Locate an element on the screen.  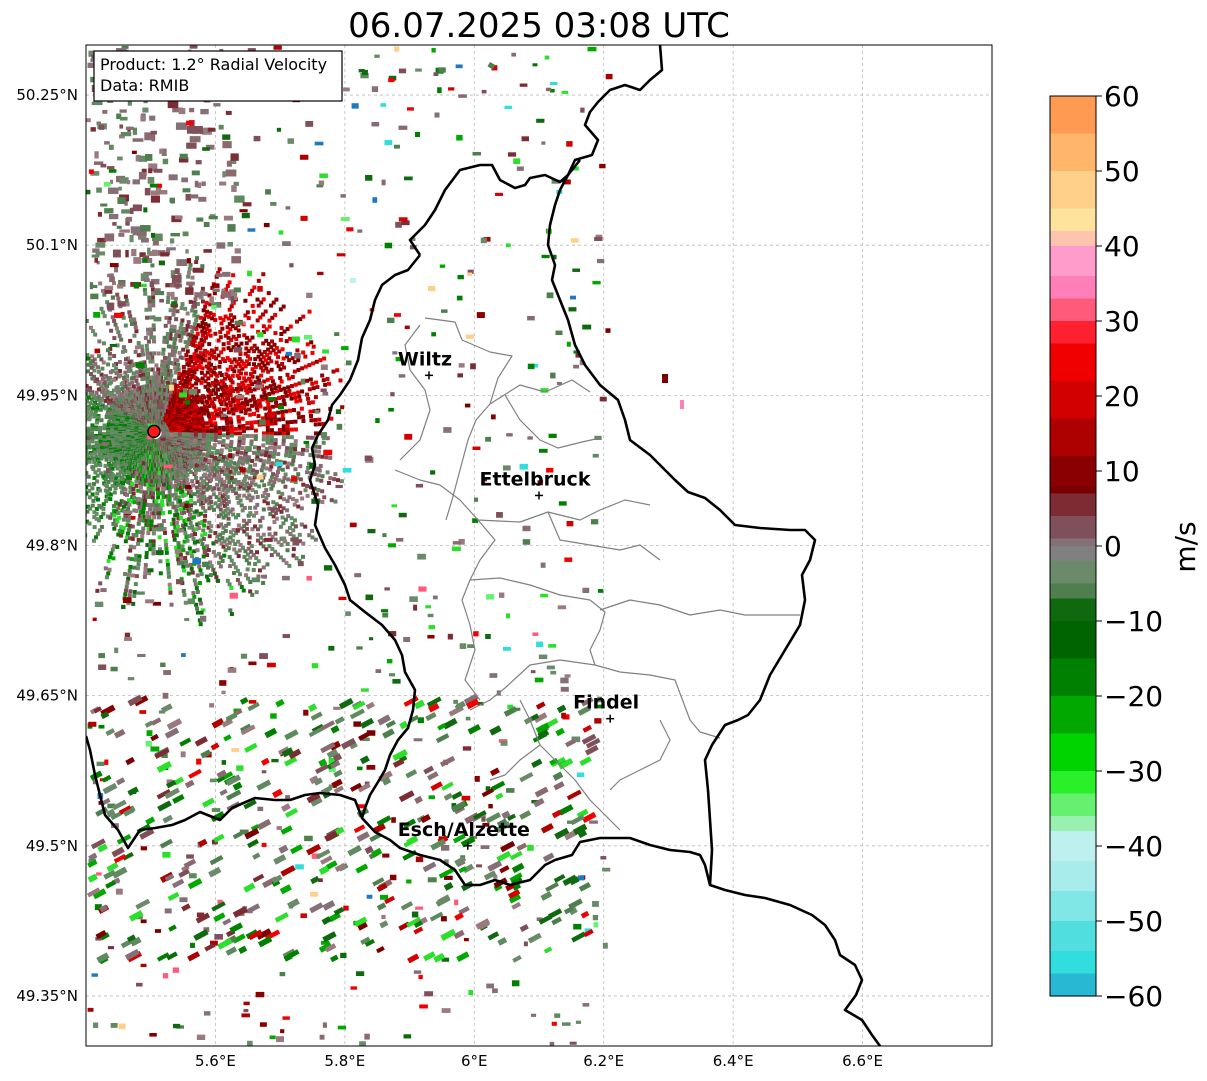
lat-tick-label: 50.1°N is located at coordinates (52, 245).